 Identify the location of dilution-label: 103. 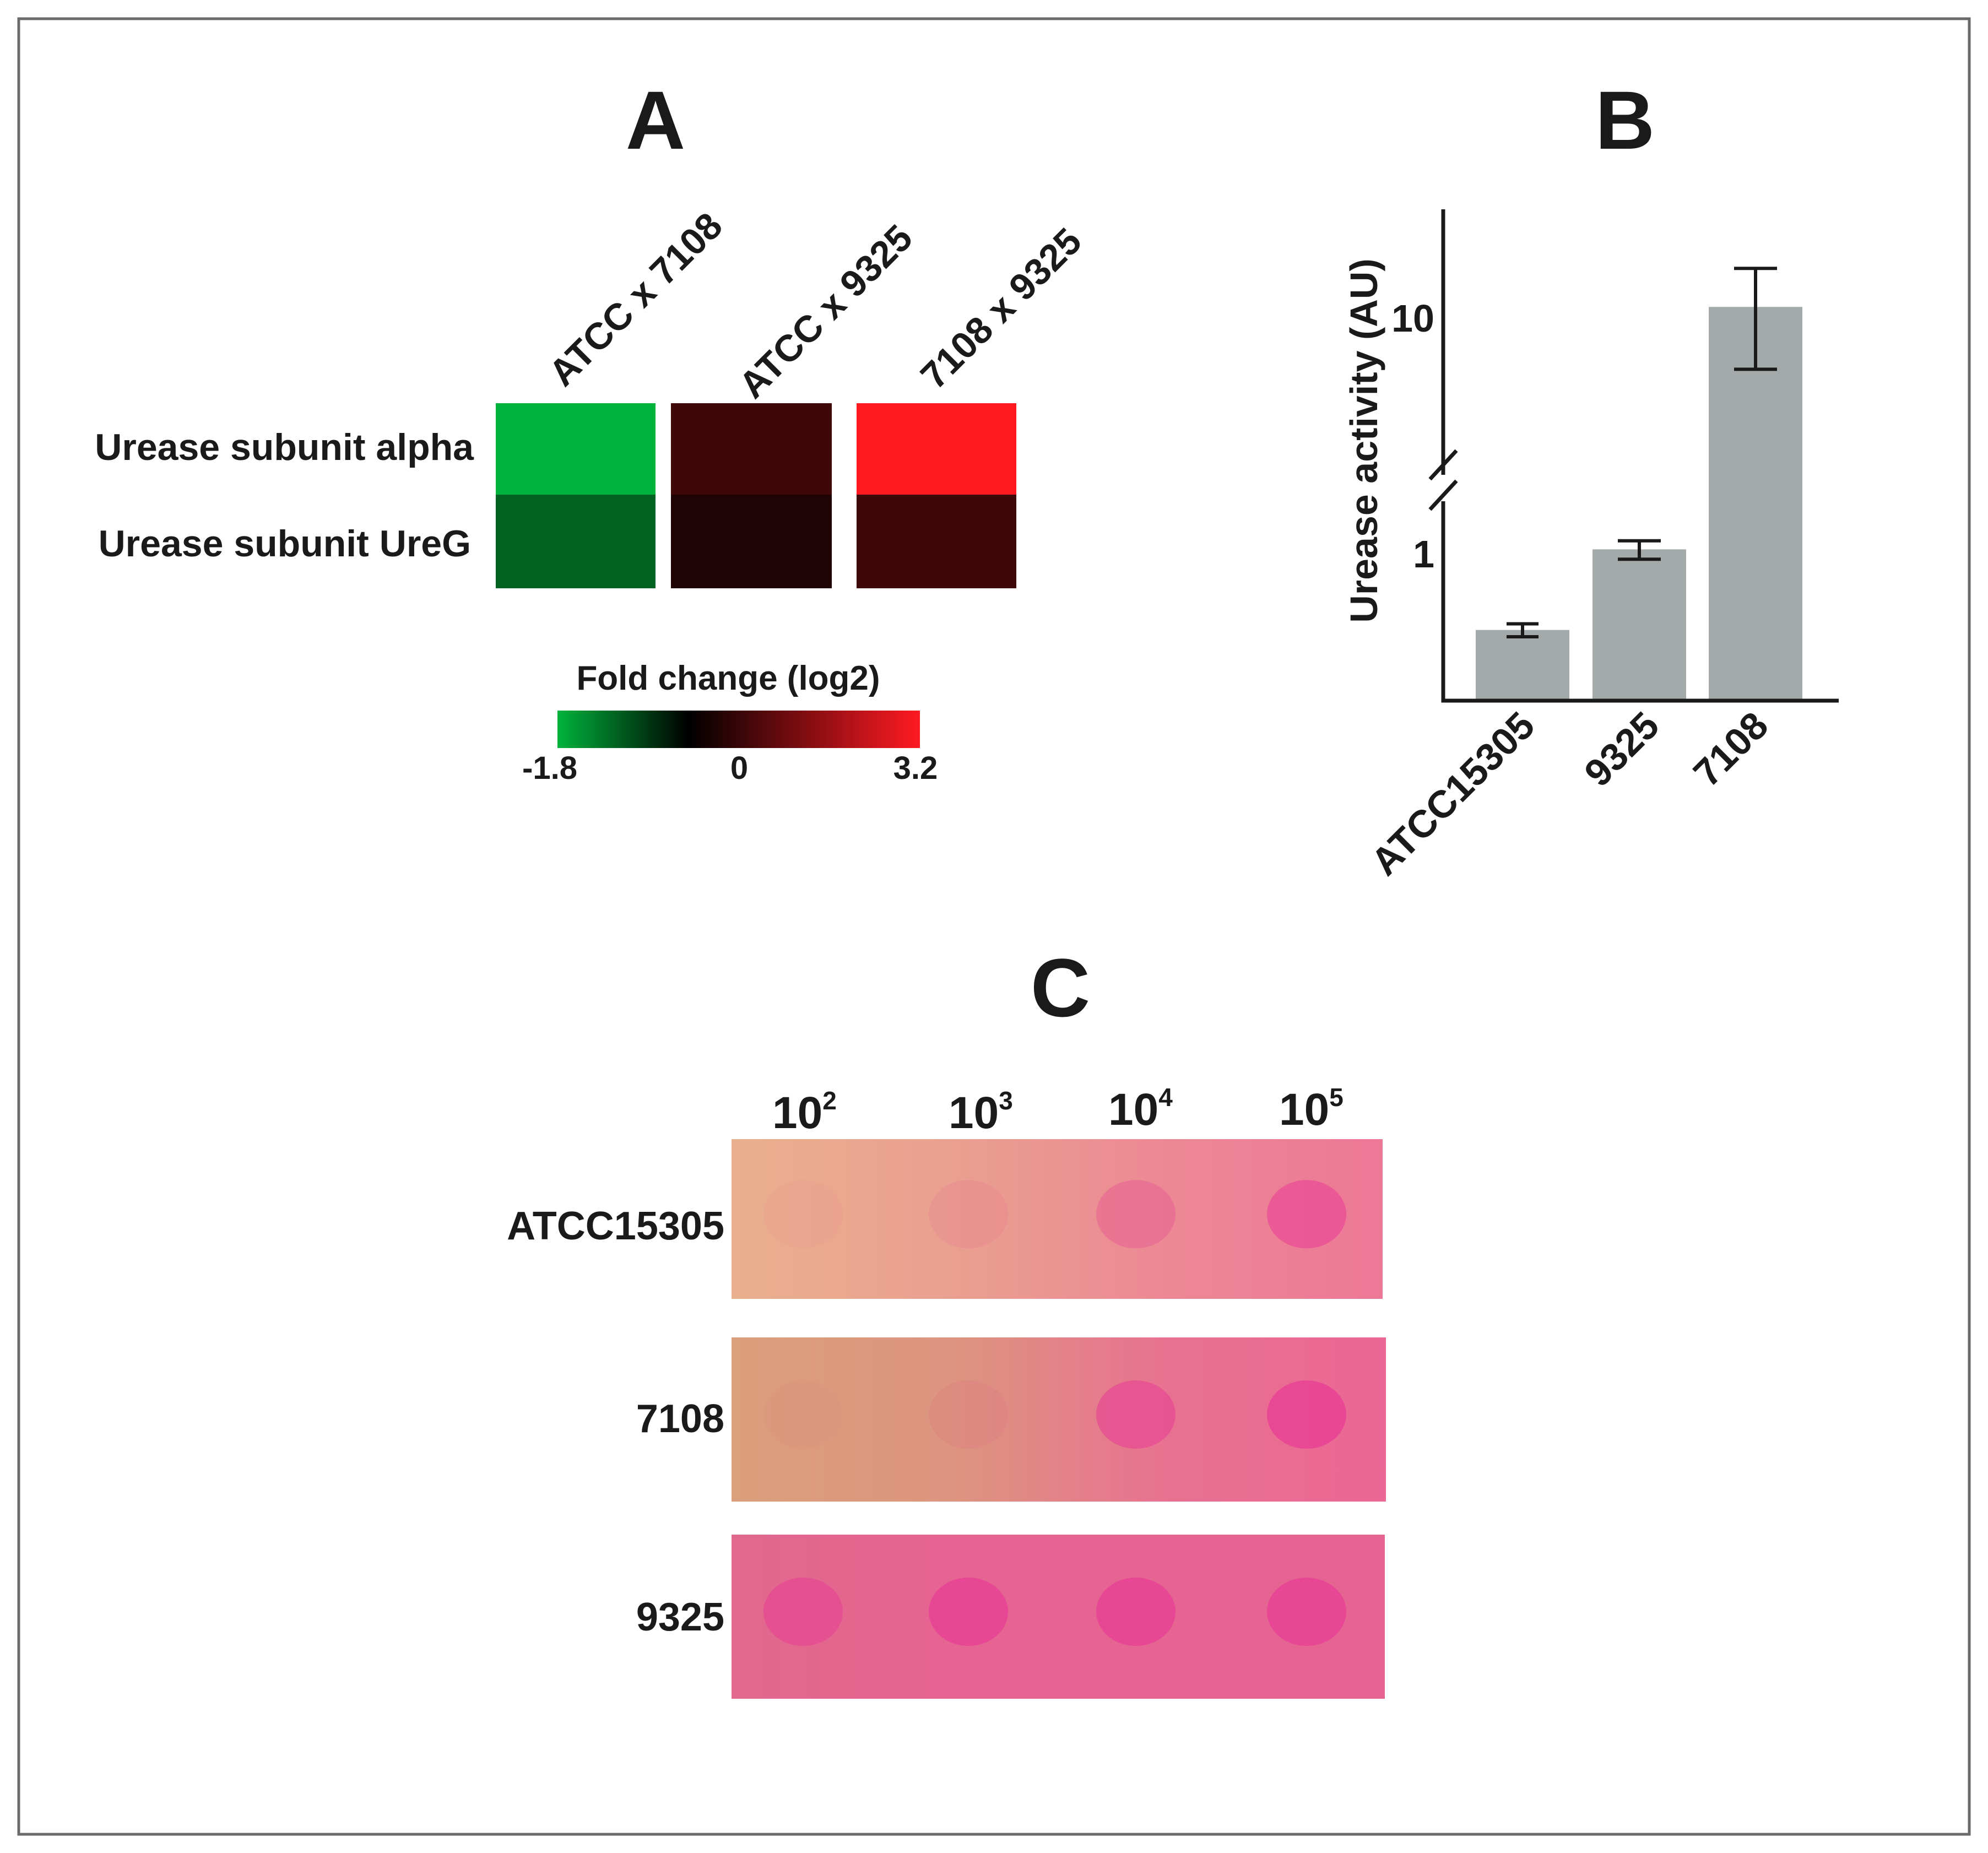
(981, 1112).